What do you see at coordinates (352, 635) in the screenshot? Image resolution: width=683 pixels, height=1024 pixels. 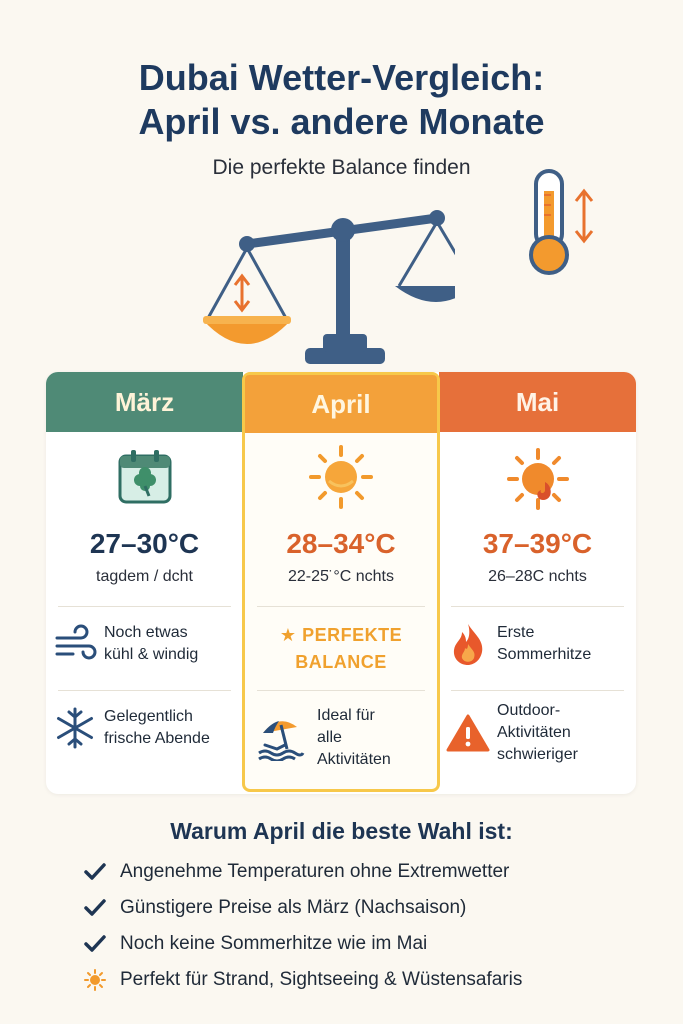 I see `badge-line-1: PERFEKTE` at bounding box center [352, 635].